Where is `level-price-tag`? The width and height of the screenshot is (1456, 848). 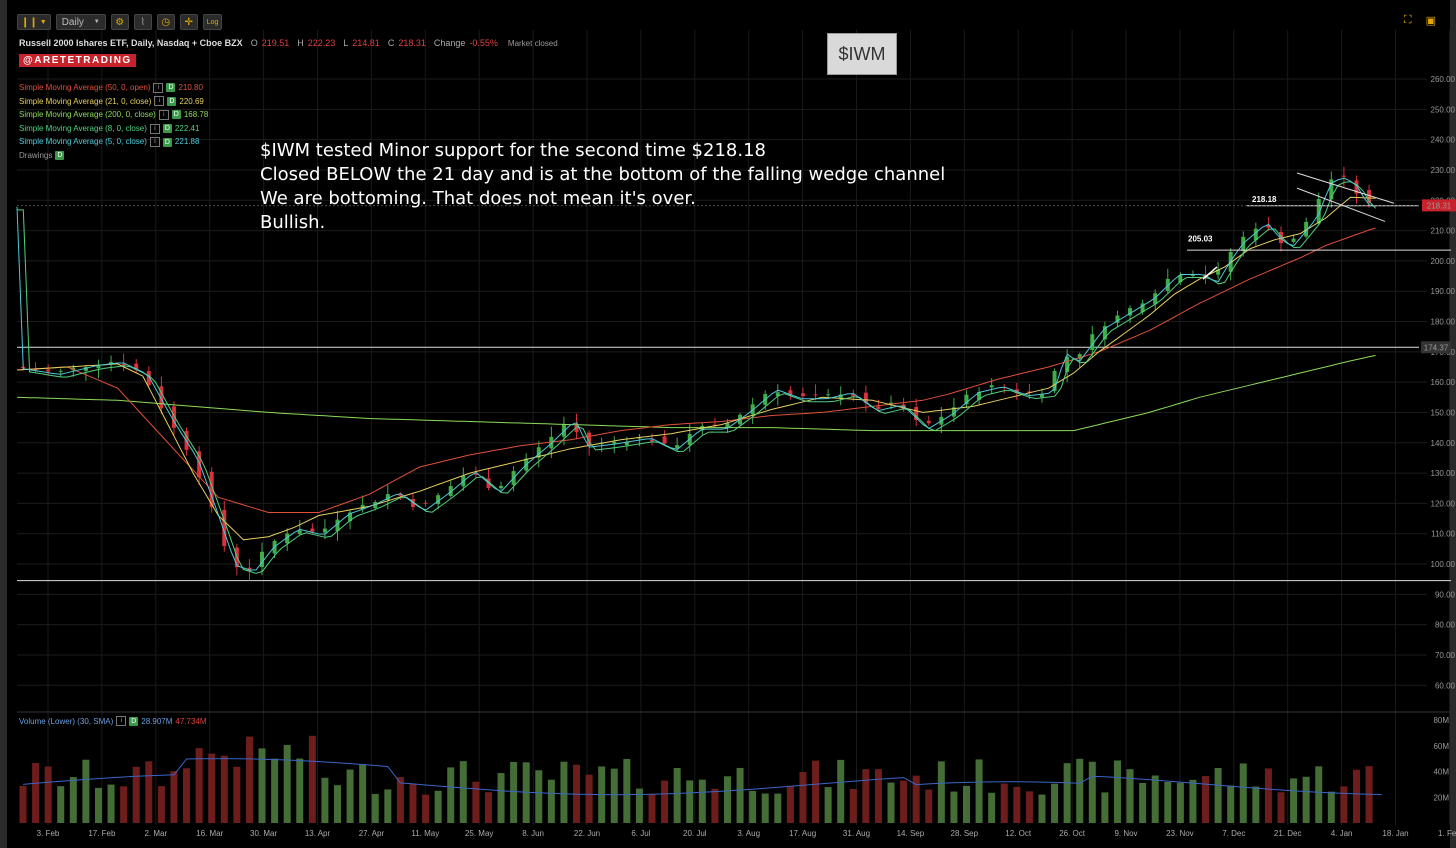 level-price-tag is located at coordinates (1436, 347).